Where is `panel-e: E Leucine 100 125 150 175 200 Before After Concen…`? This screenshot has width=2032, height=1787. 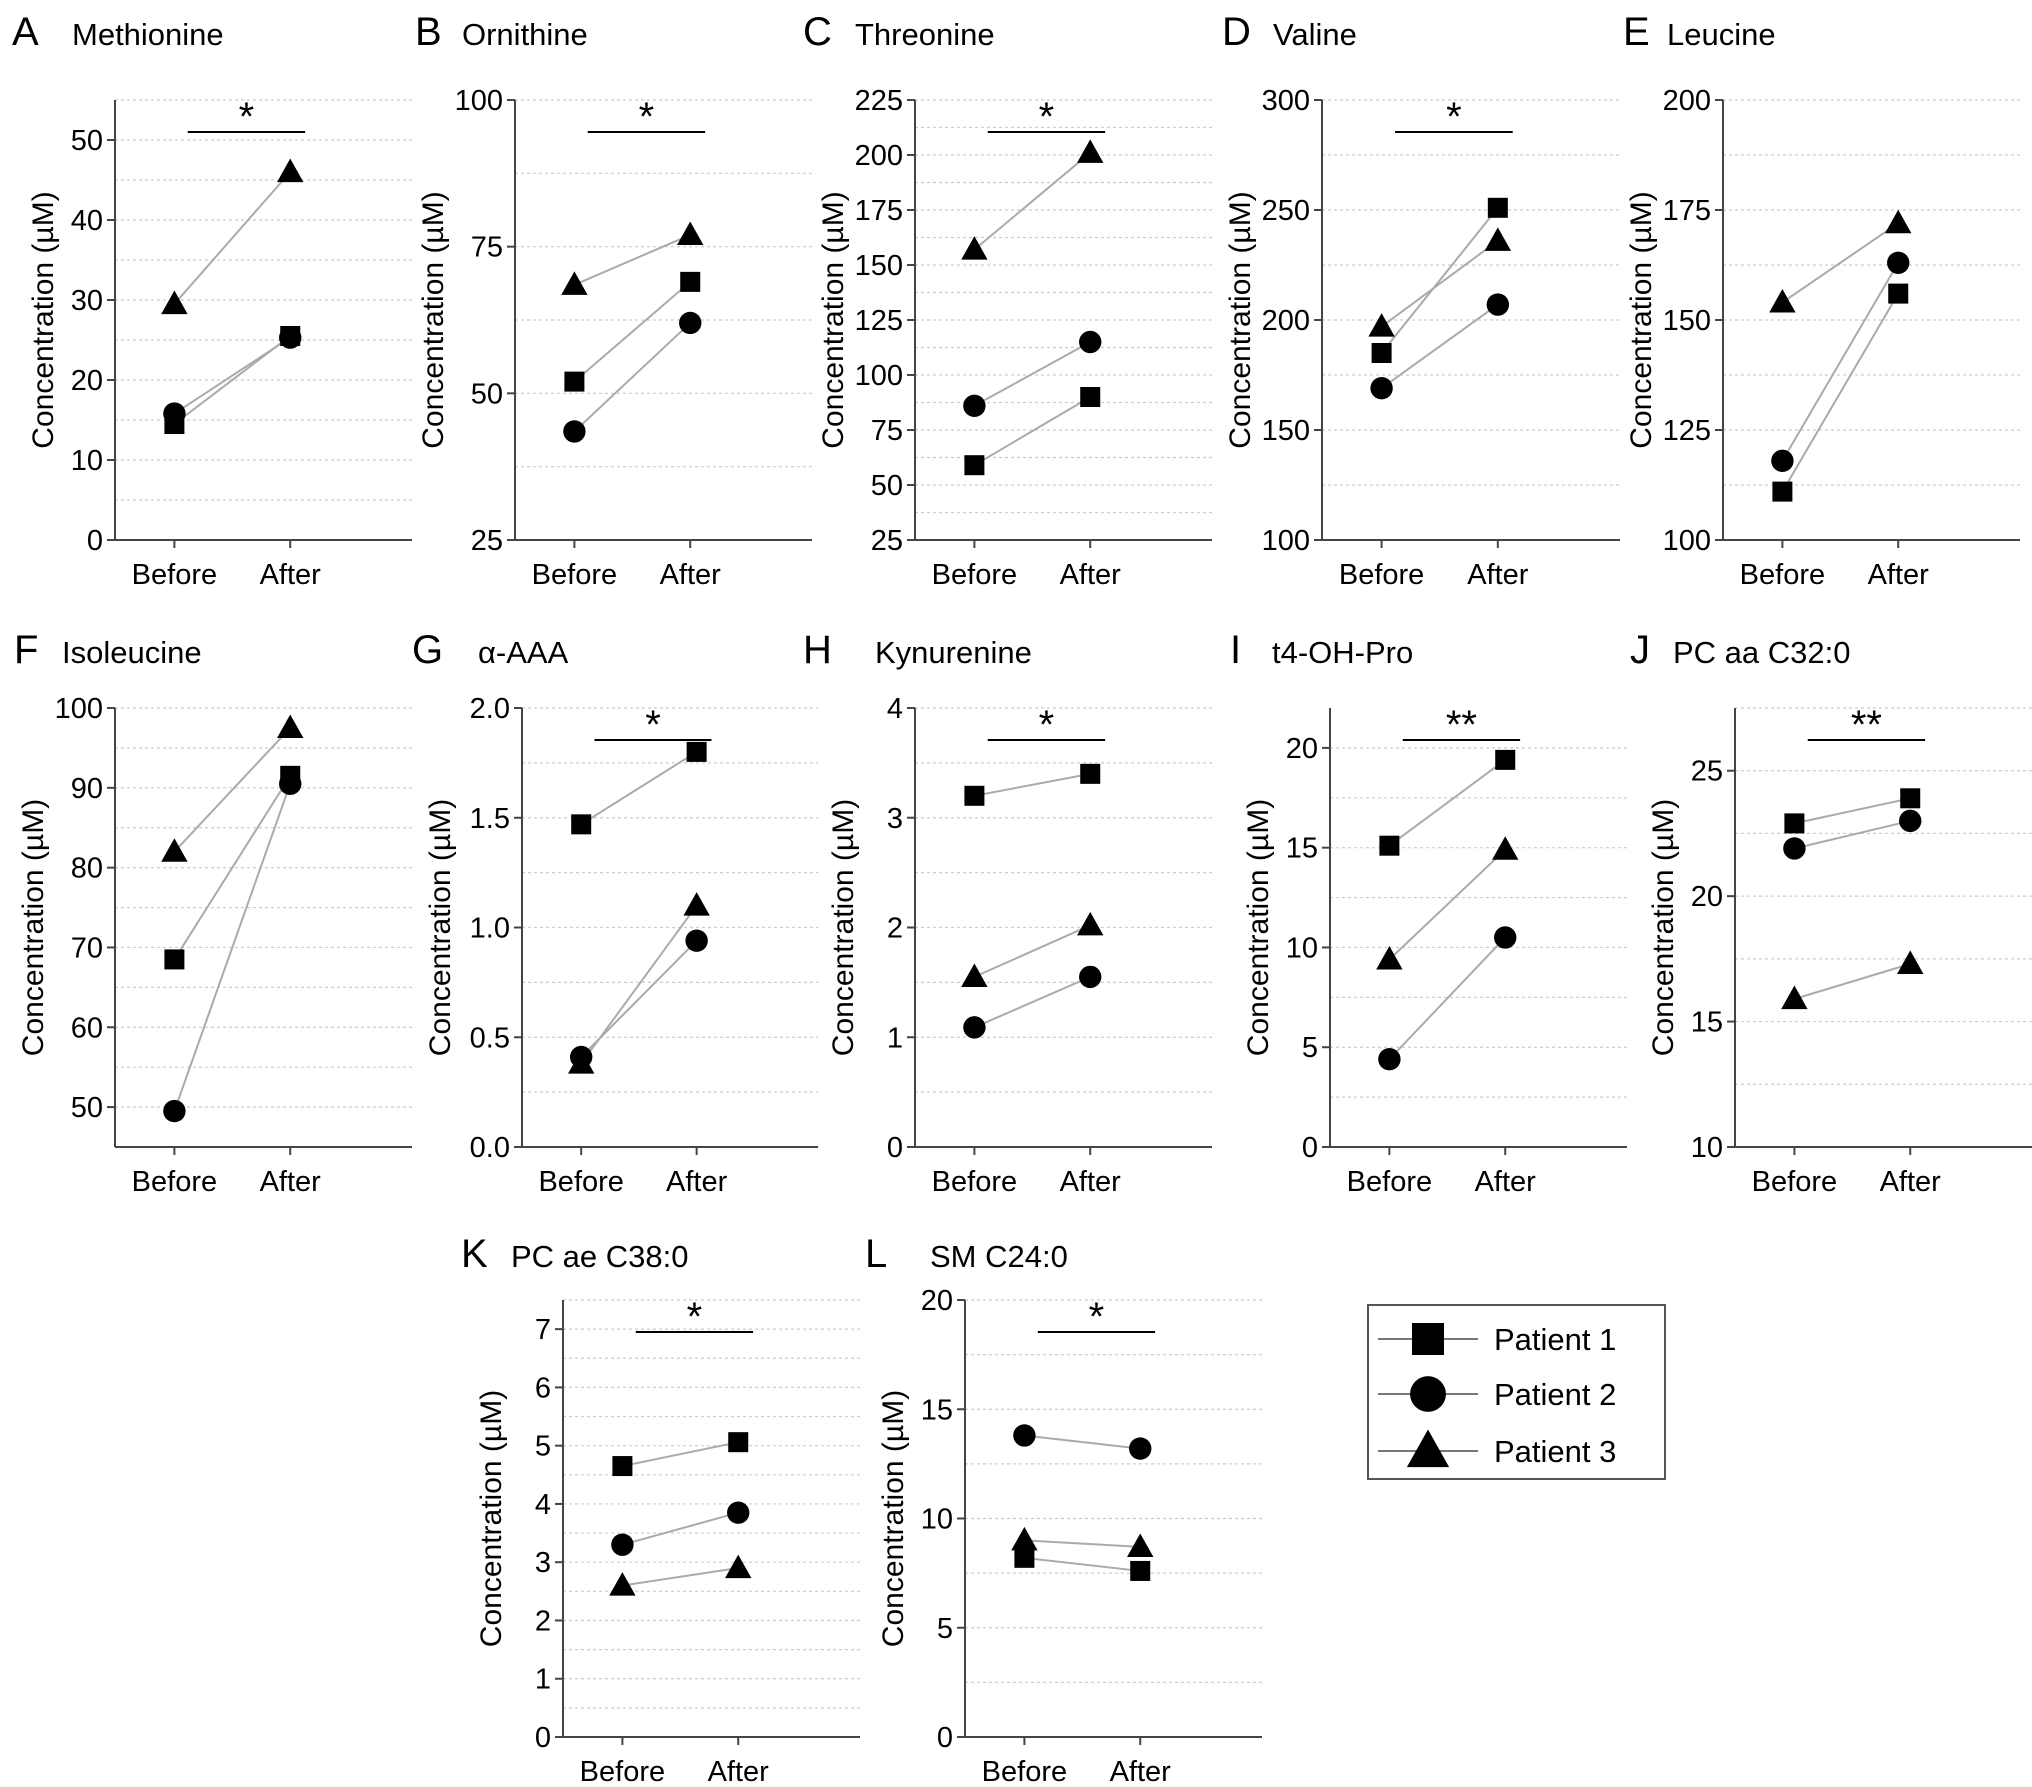 panel-e: E Leucine 100 125 150 175 200 Before After Concen… is located at coordinates (1821, 300).